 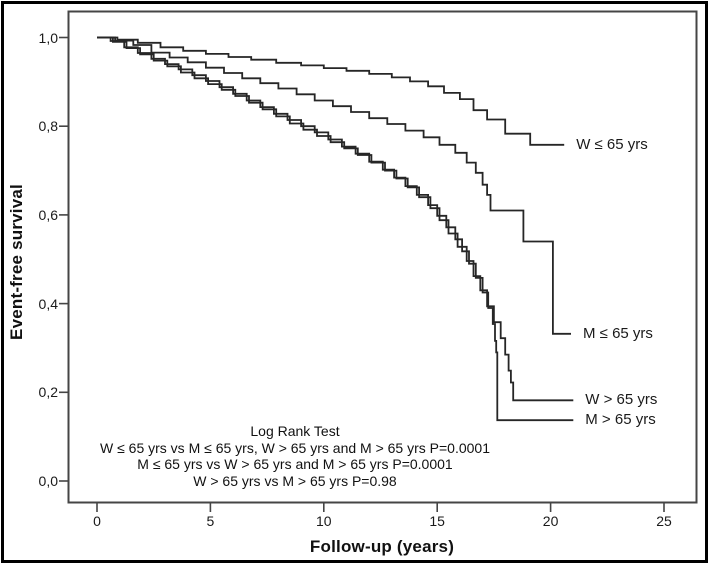 I want to click on curve-label-w-le-65: W ≤ 65 yrs, so click(x=612, y=144).